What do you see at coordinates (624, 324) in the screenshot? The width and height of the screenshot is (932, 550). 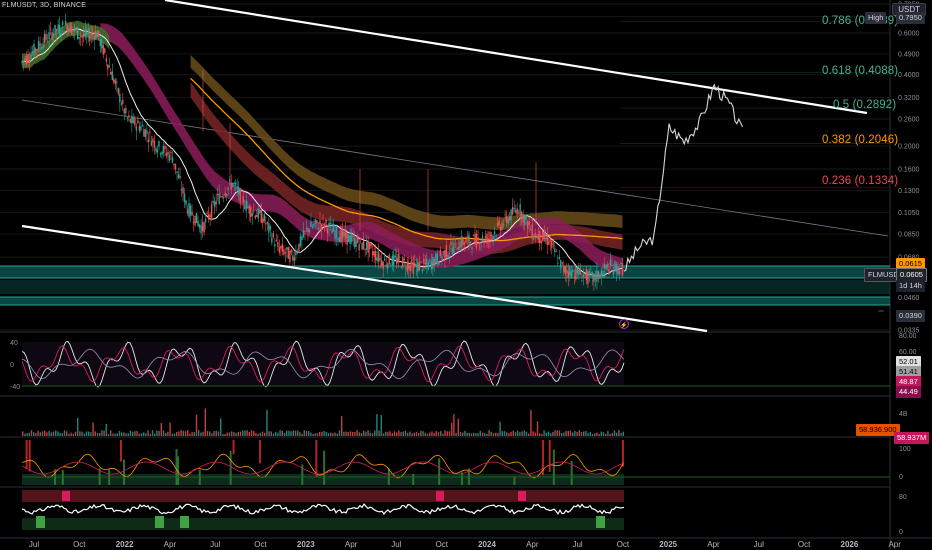 I see `event-marker-icon` at bounding box center [624, 324].